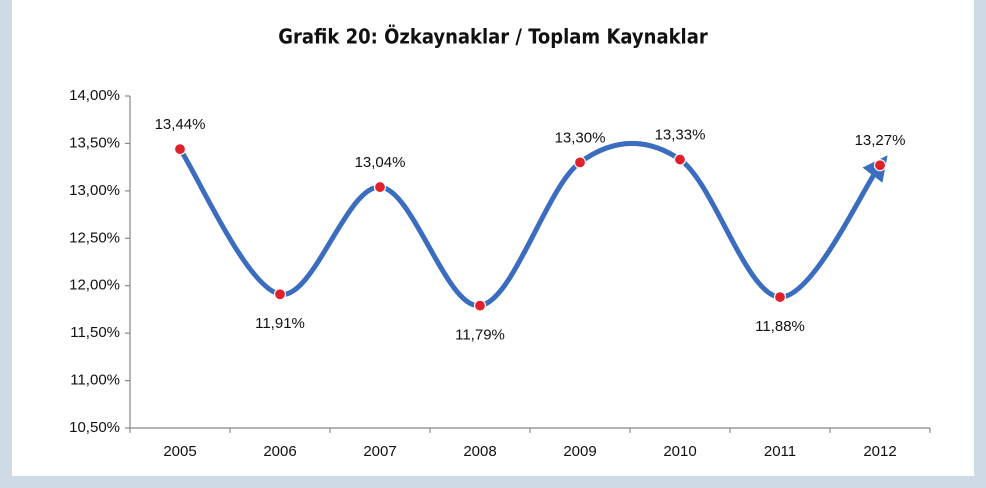 This screenshot has width=986, height=488. Describe the element at coordinates (280, 323) in the screenshot. I see `data-label: 11,91%` at that location.